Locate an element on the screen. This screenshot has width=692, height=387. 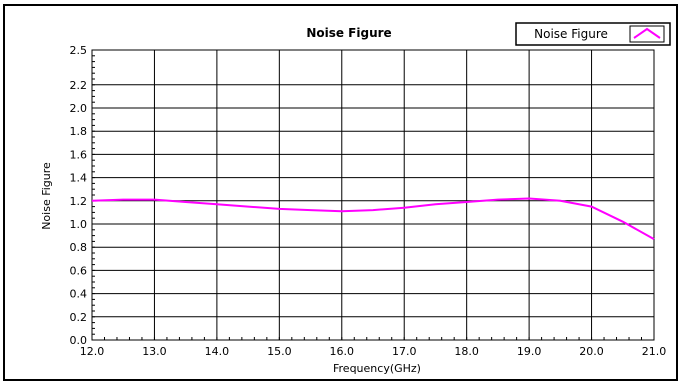
chart-title: Noise Figure is located at coordinates (348, 33).